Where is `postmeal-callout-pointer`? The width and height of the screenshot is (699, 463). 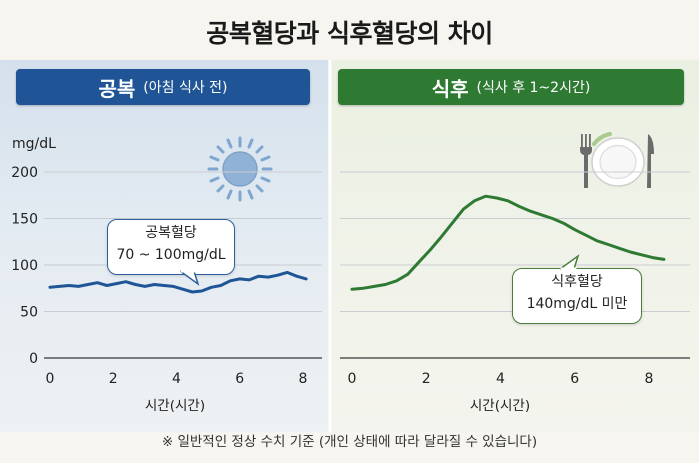 postmeal-callout-pointer is located at coordinates (570, 262).